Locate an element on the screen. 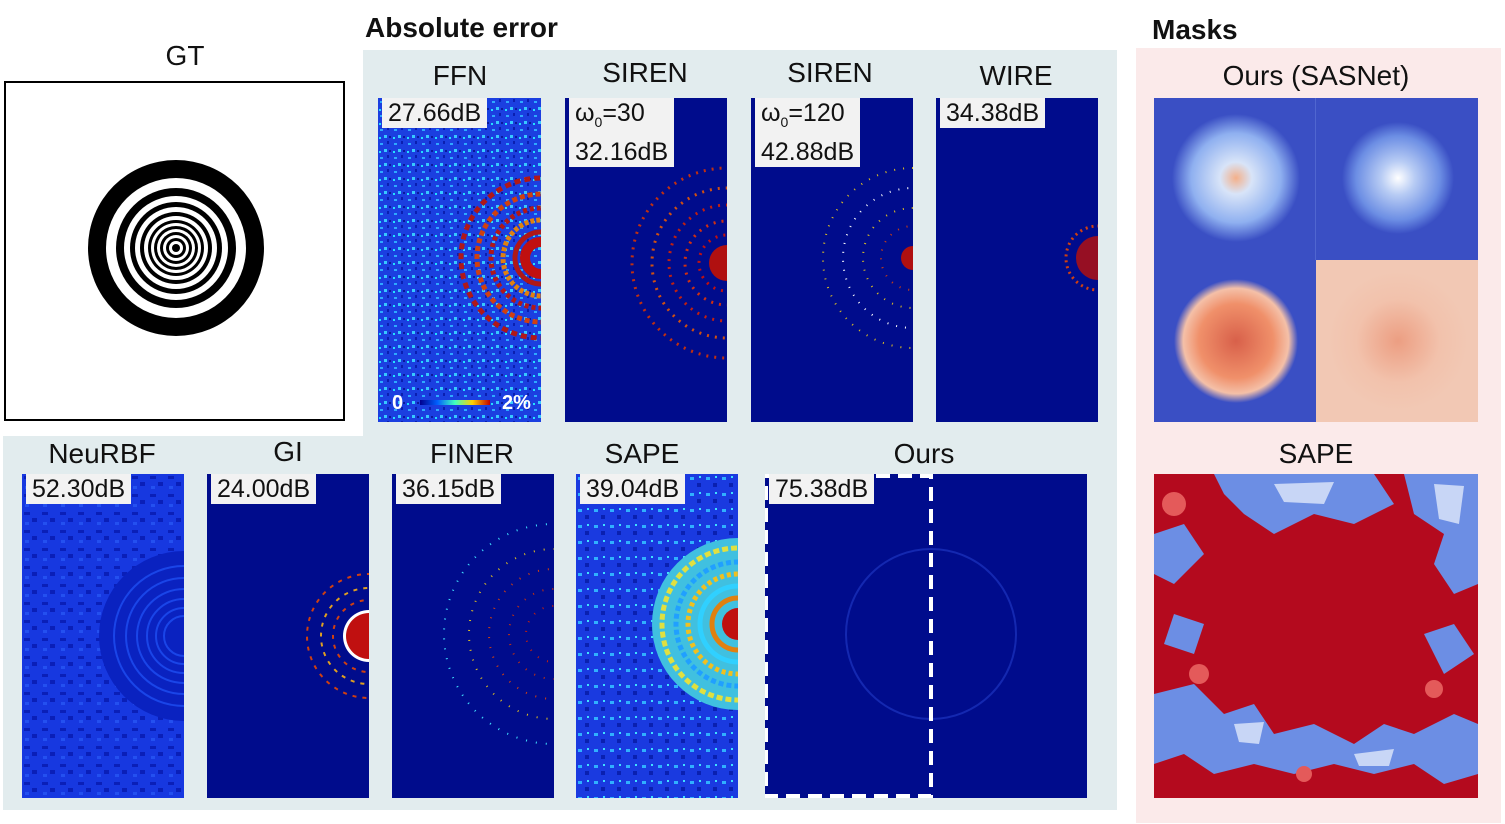 This screenshot has width=1505, height=824. siren30-error-texture is located at coordinates (678, 263).